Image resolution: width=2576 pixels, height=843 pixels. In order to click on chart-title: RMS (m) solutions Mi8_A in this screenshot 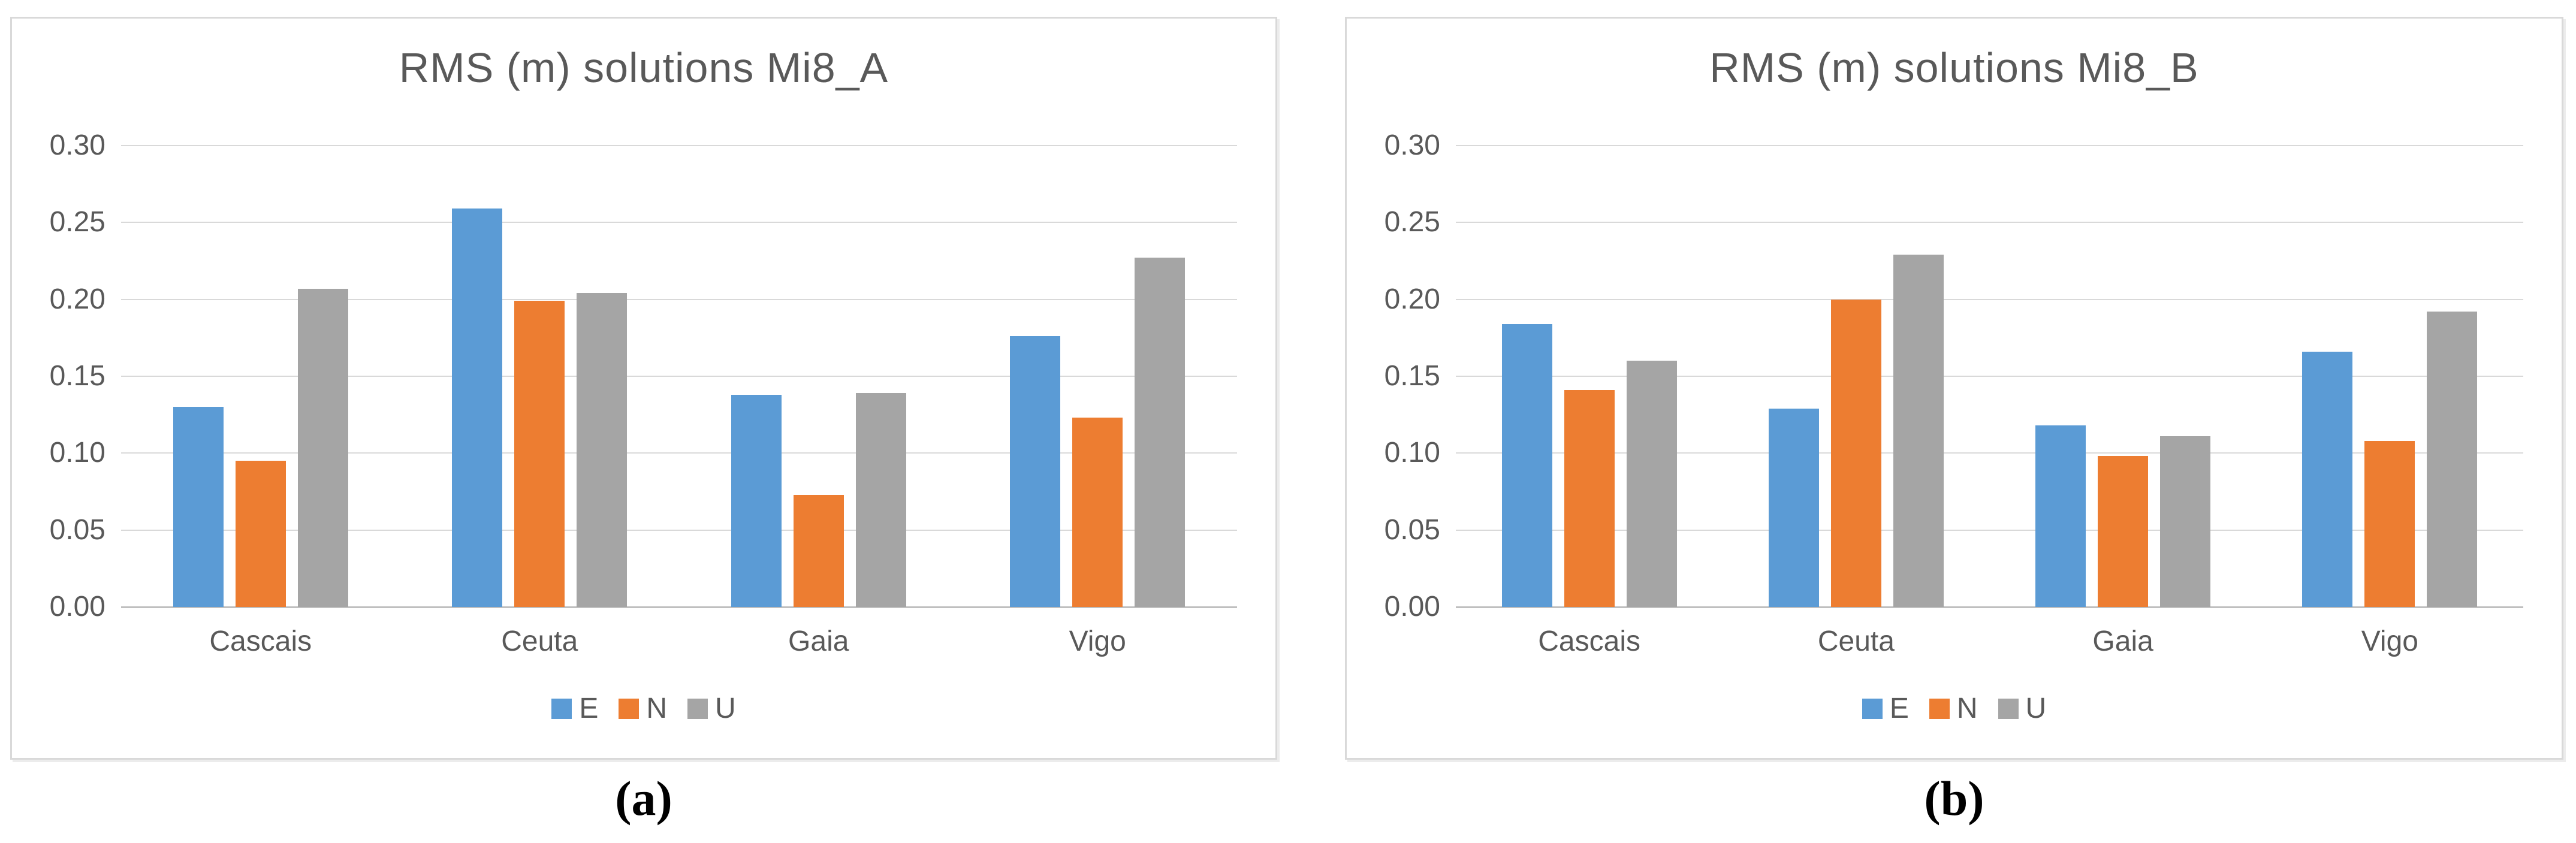, I will do `click(644, 67)`.